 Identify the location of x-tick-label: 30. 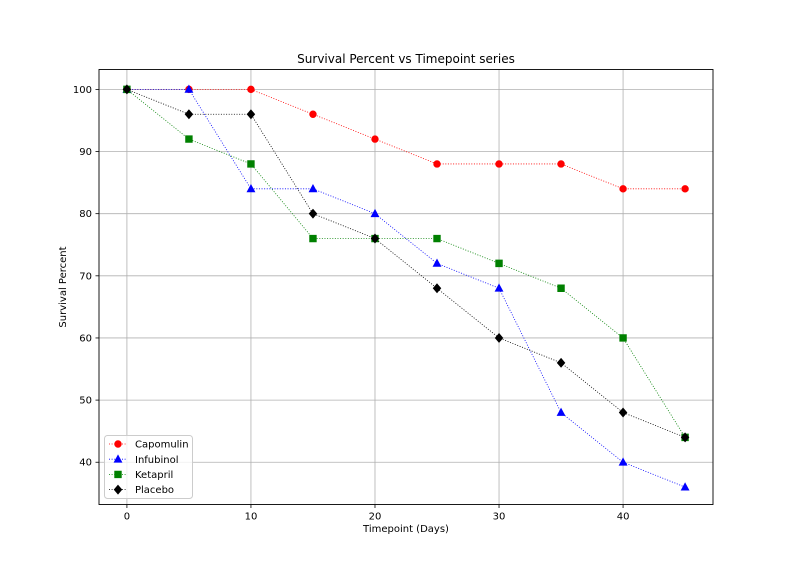
(499, 517).